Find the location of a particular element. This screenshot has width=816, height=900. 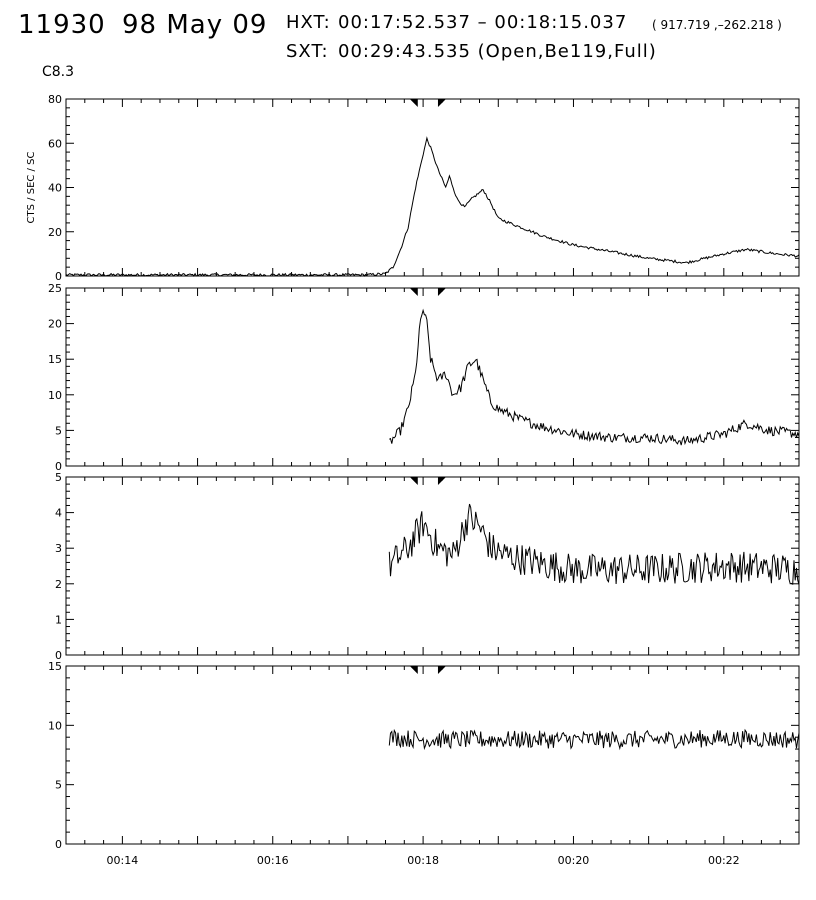

y-axis-label: CTS / SEC / SC is located at coordinates (31, 188).